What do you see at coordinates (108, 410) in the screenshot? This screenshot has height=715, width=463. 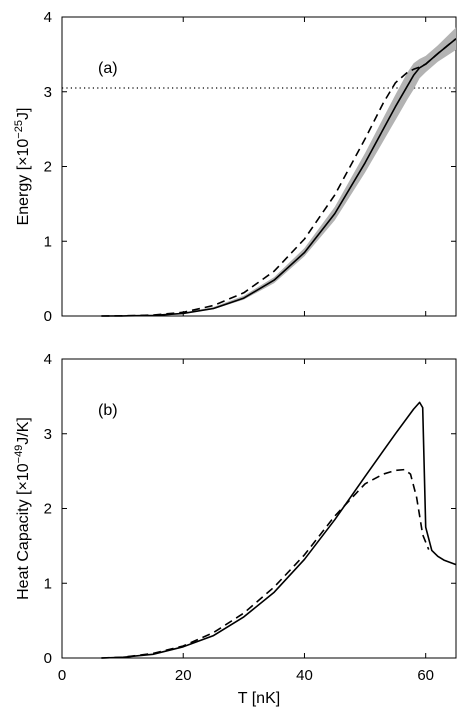 I see `heat-capacity-panel-label: (b)` at bounding box center [108, 410].